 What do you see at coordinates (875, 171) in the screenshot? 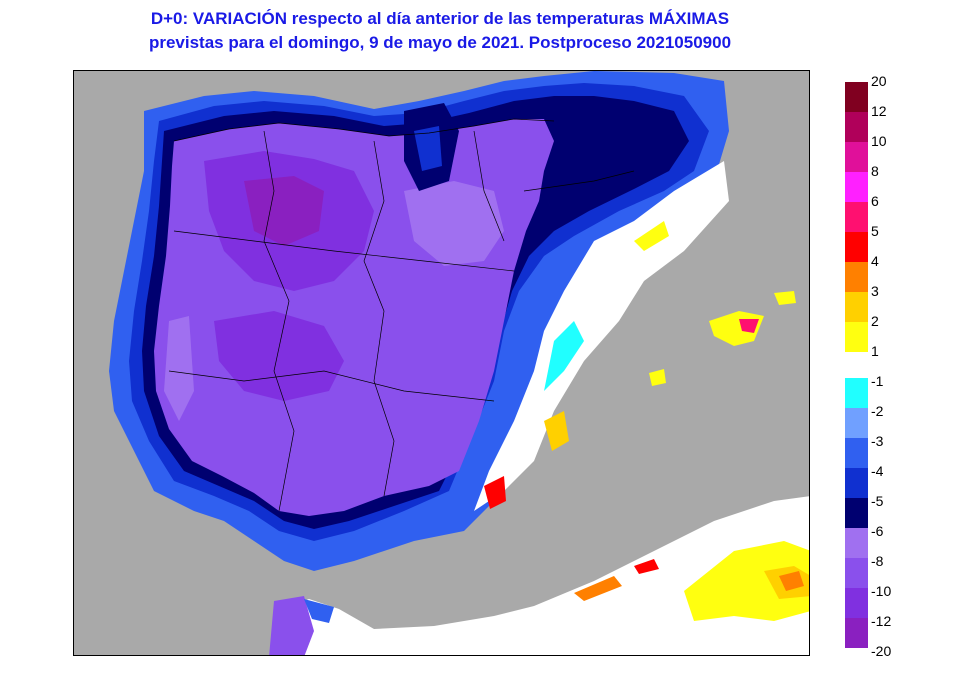
I see `legend-label: 8` at bounding box center [875, 171].